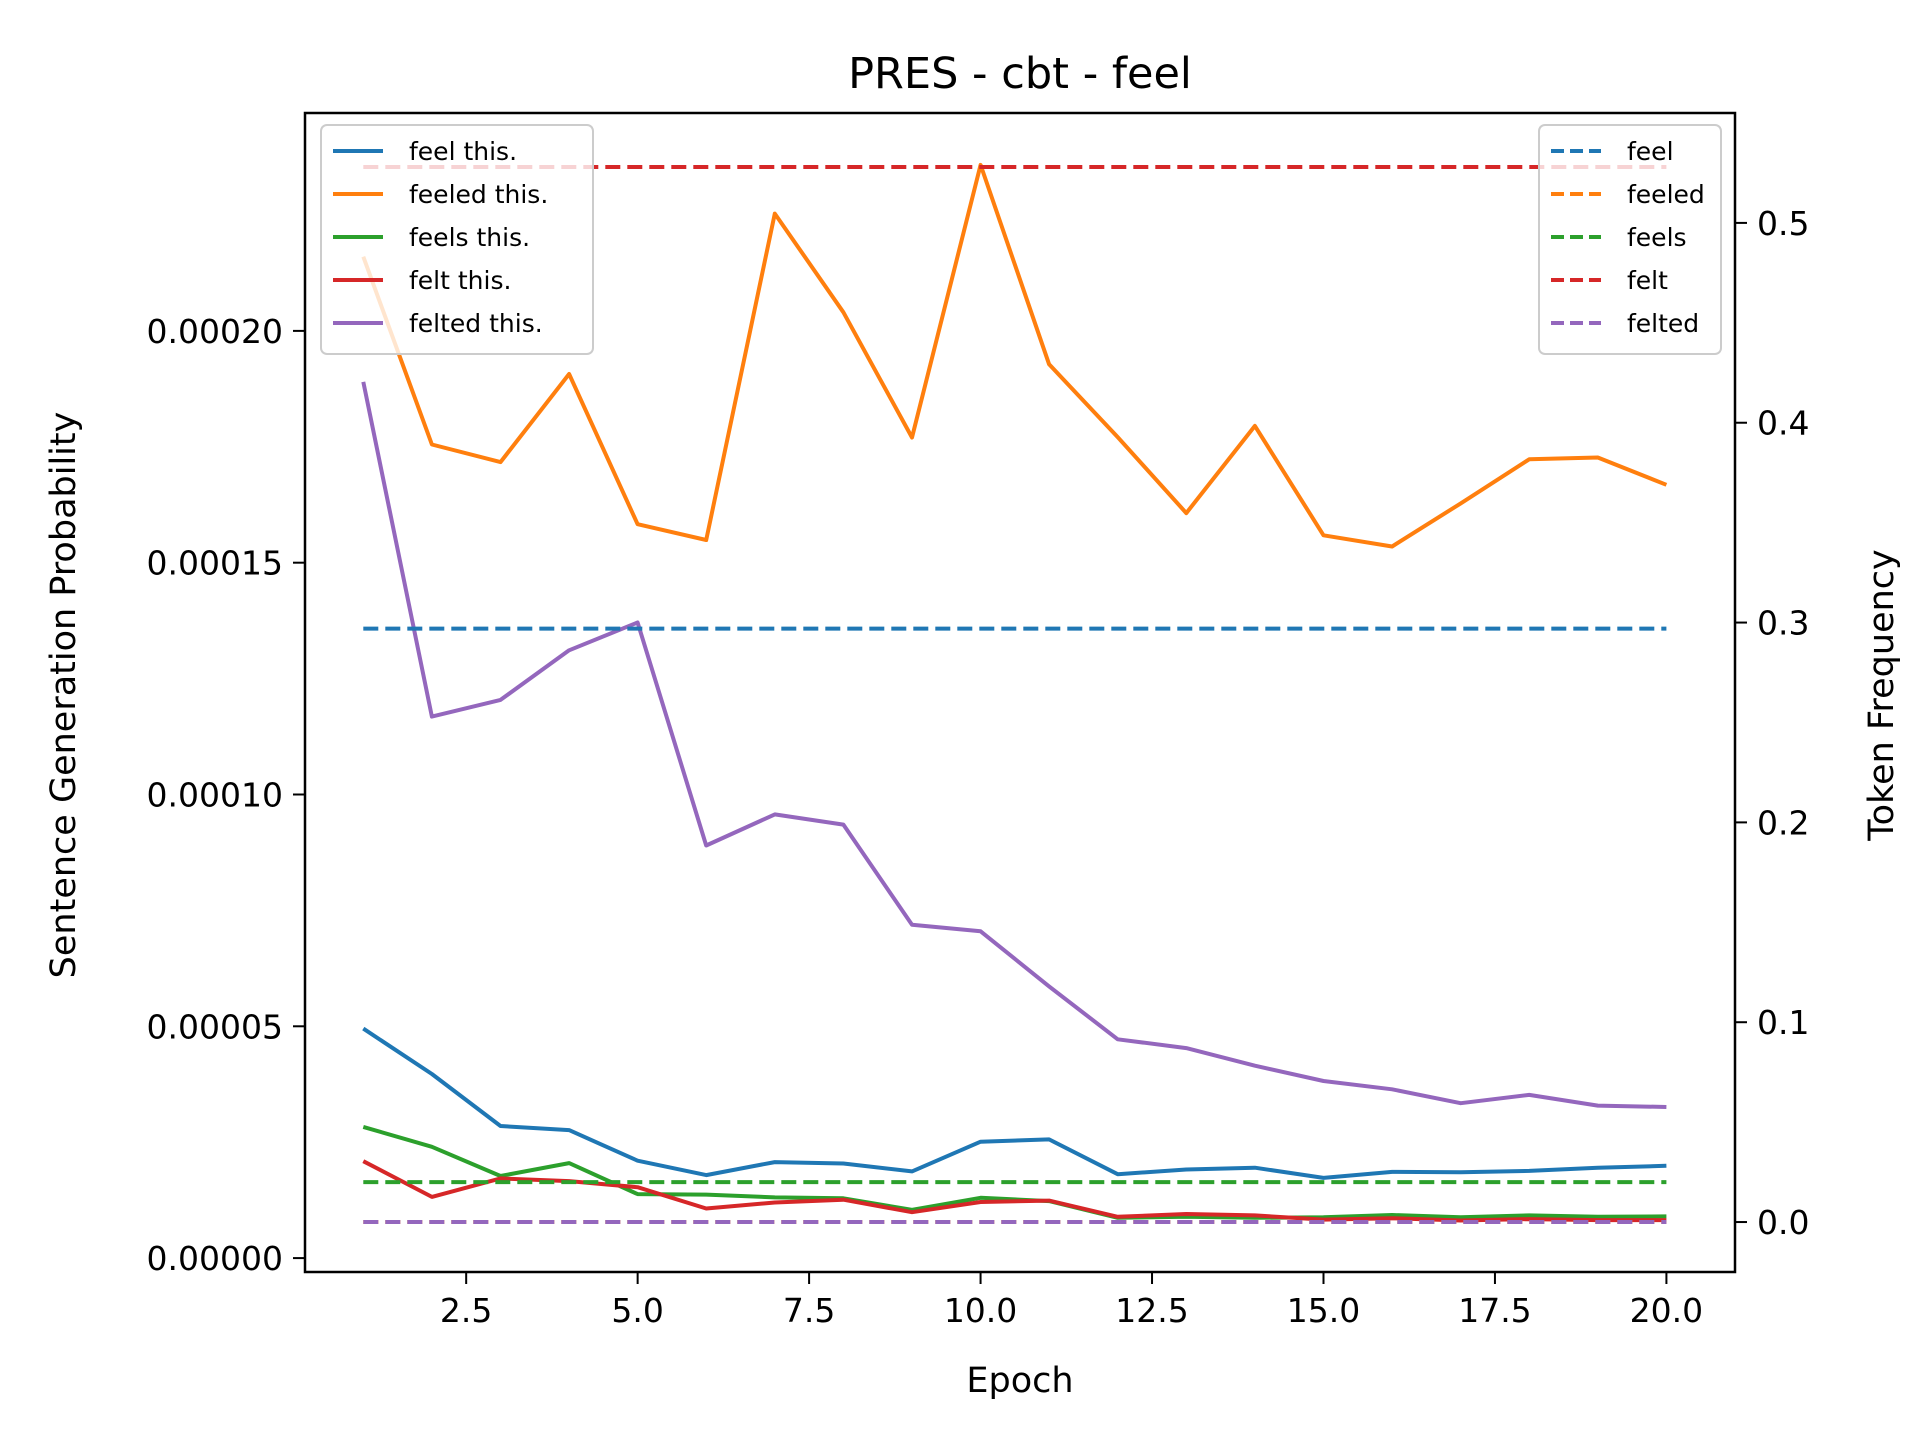 The image size is (1920, 1440). What do you see at coordinates (980, 1310) in the screenshot?
I see `x-tick-label: 10.0` at bounding box center [980, 1310].